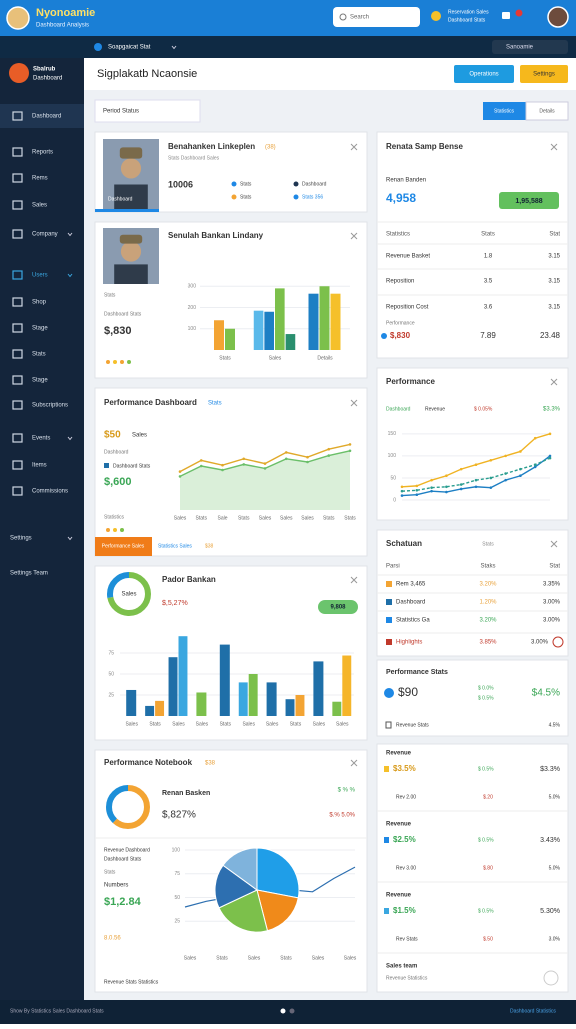 The image size is (576, 1029). I want to click on value: $,600, so click(118, 482).